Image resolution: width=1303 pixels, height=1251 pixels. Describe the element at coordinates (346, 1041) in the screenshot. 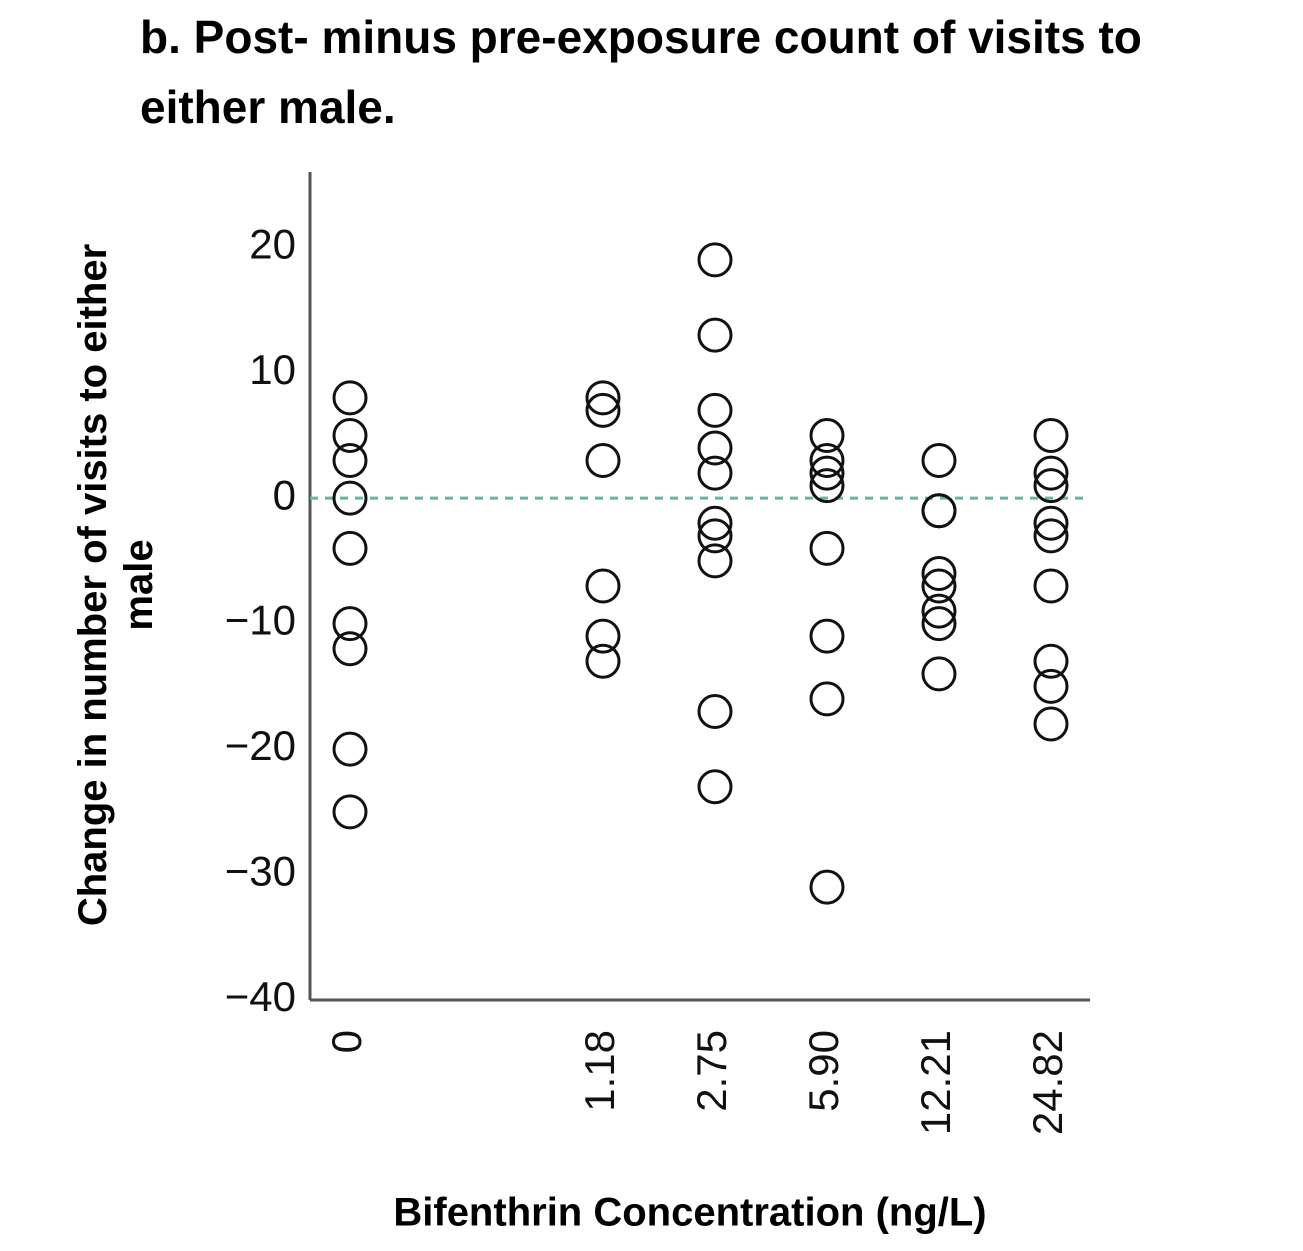

I see `x-tick-label: 0` at that location.